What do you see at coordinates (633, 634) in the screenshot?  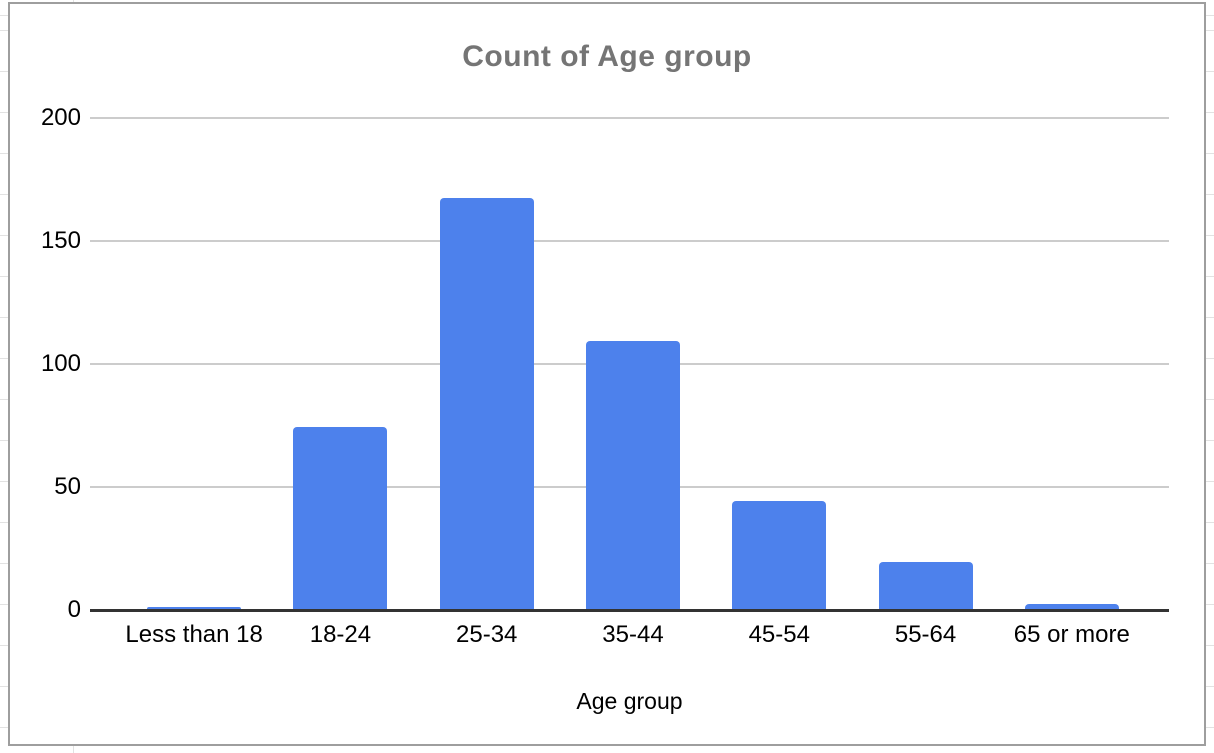 I see `x-tick-label: 35-44` at bounding box center [633, 634].